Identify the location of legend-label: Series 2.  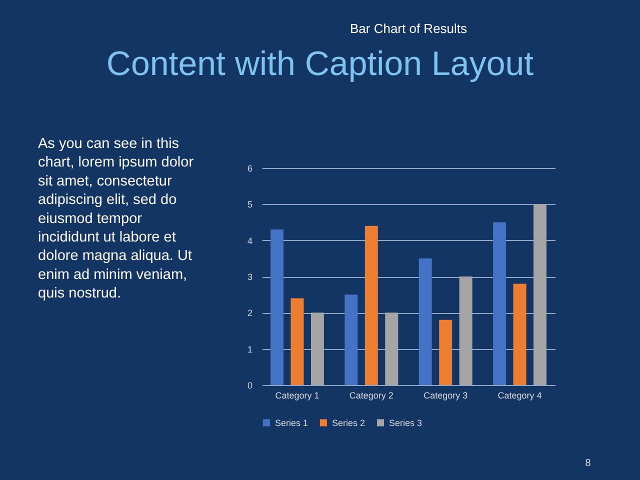
(349, 423).